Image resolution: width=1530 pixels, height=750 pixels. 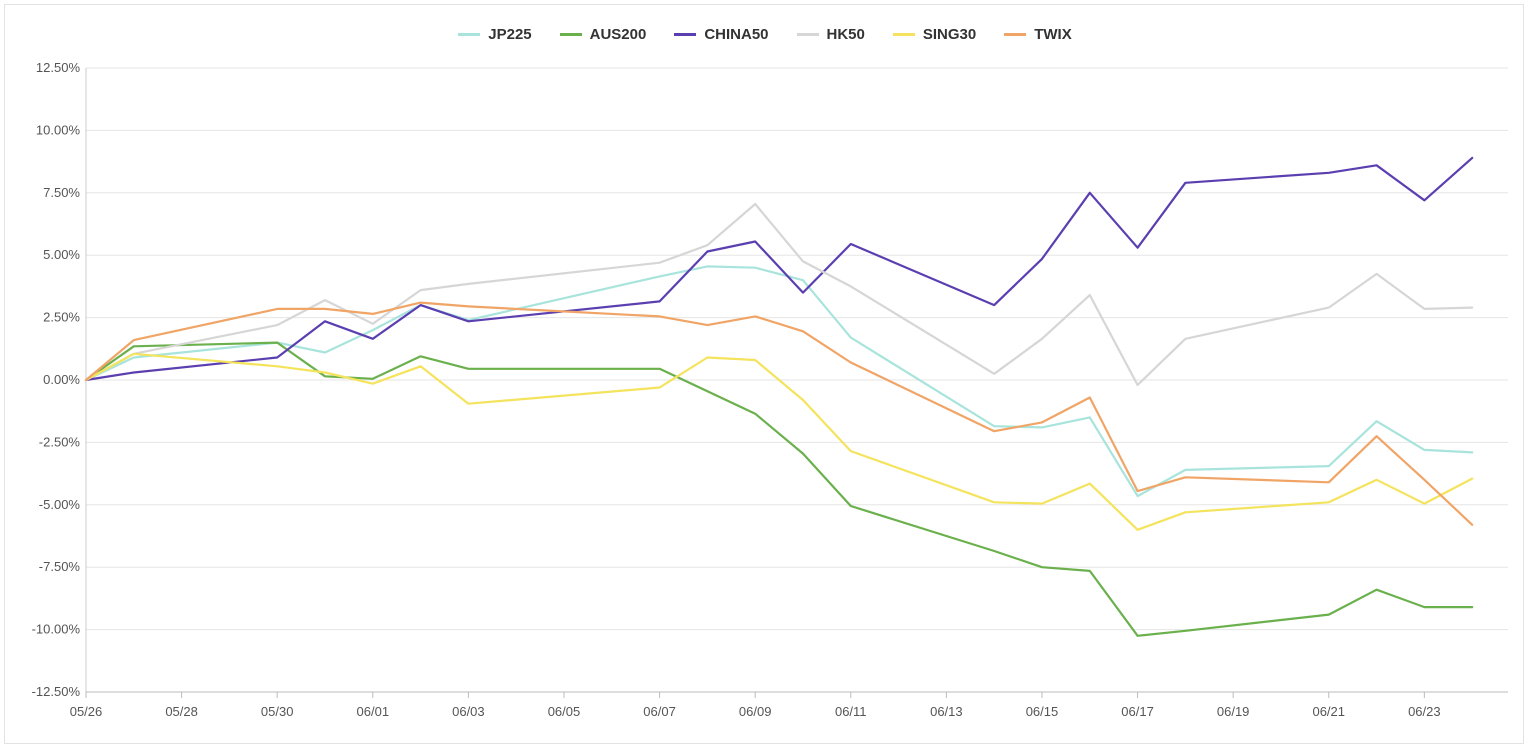 What do you see at coordinates (61, 379) in the screenshot?
I see `y-tick-label: 0.00%` at bounding box center [61, 379].